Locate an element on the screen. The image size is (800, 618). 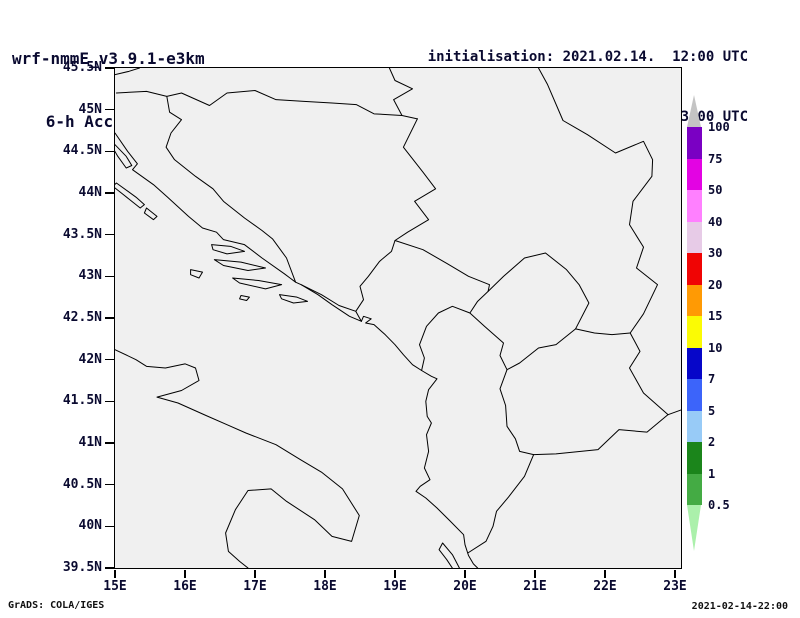
colorbar-tick-label: 7 is located at coordinates (712, 379).